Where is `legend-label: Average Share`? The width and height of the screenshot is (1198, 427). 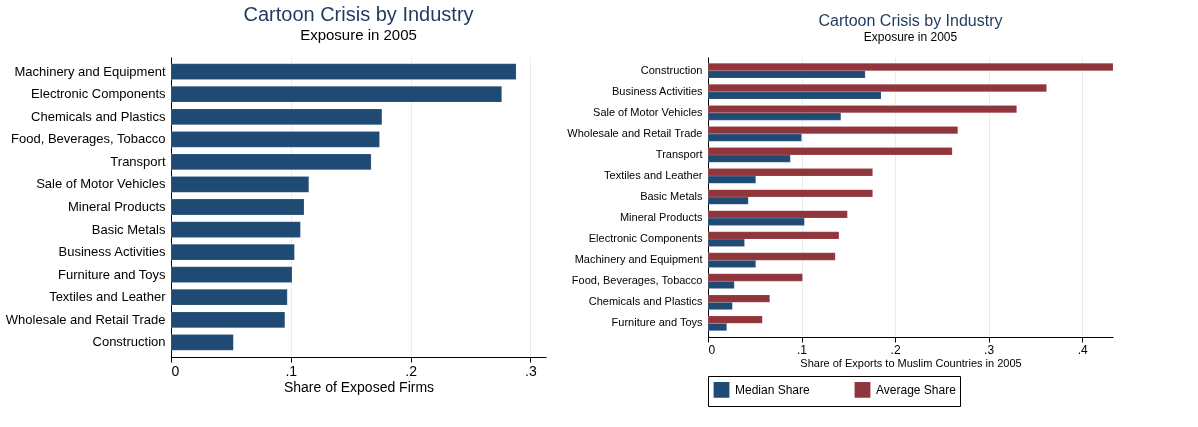
legend-label: Average Share is located at coordinates (916, 389).